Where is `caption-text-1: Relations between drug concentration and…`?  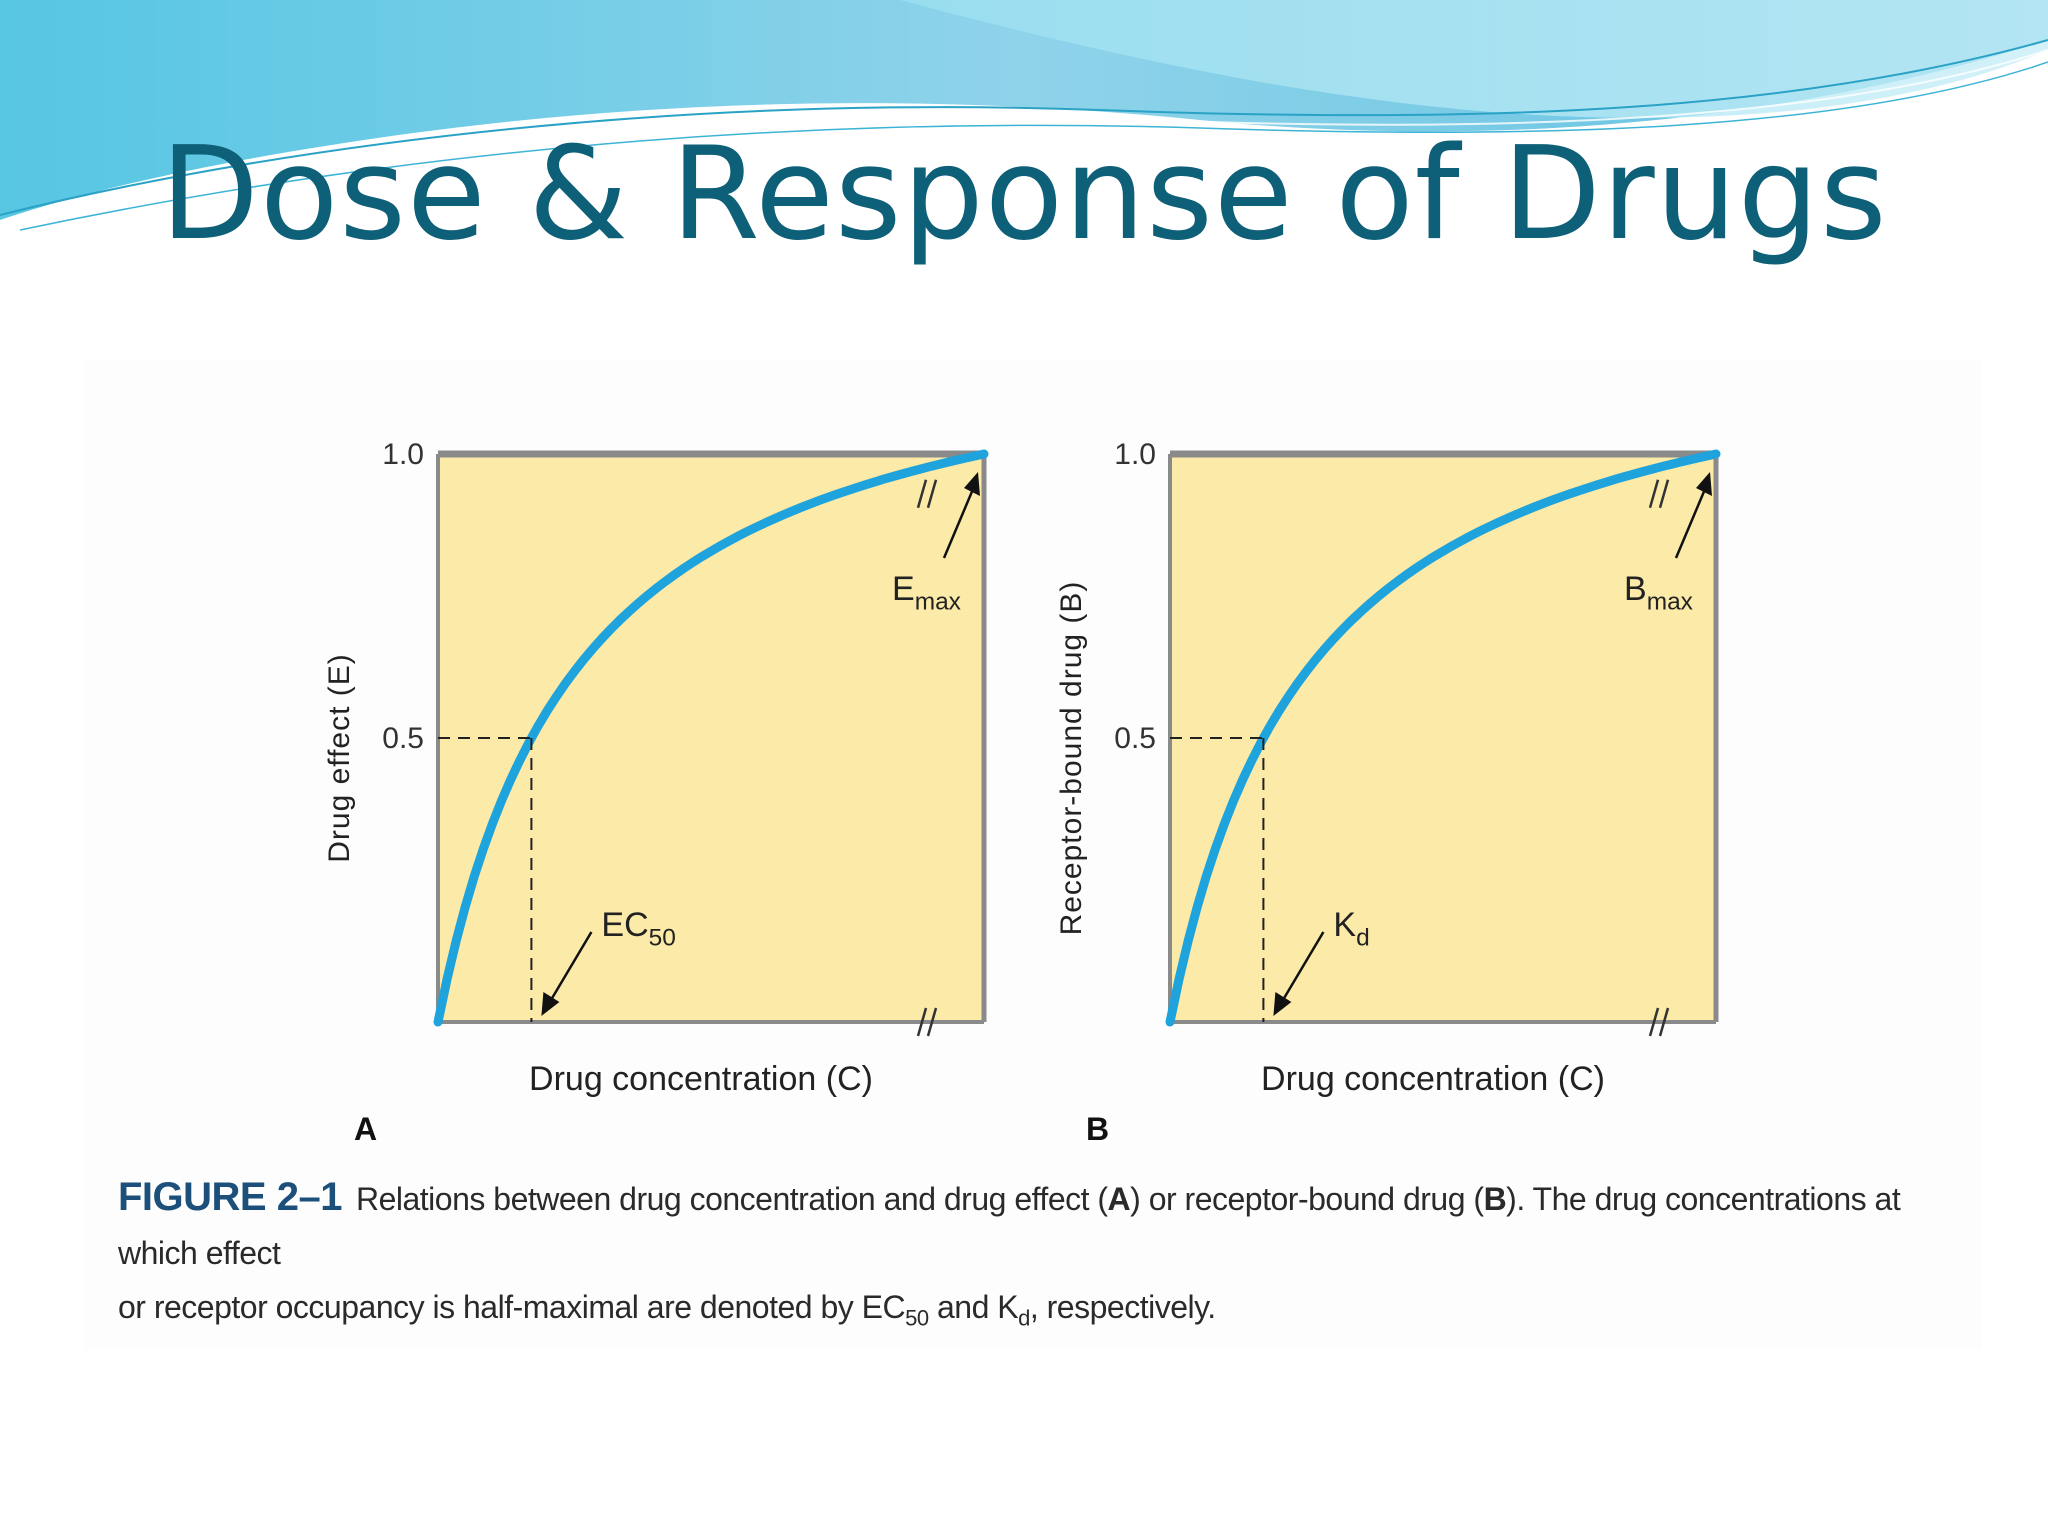 caption-text-1: Relations between drug concentration and… is located at coordinates (731, 1199).